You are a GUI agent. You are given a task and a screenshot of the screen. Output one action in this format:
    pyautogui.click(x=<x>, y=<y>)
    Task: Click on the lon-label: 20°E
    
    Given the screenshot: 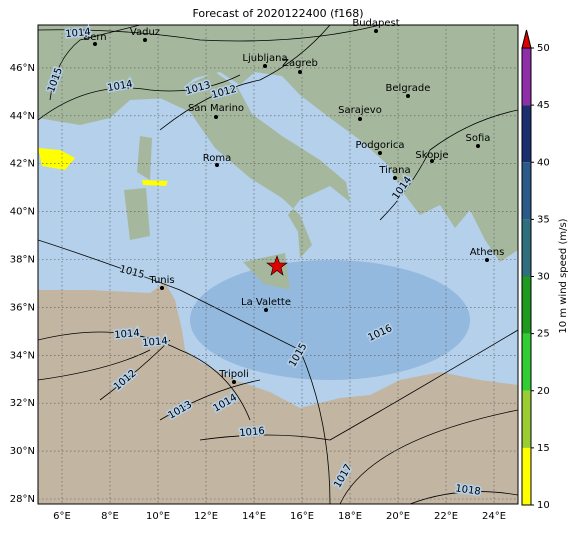 What is the action you would take?
    pyautogui.click(x=398, y=516)
    